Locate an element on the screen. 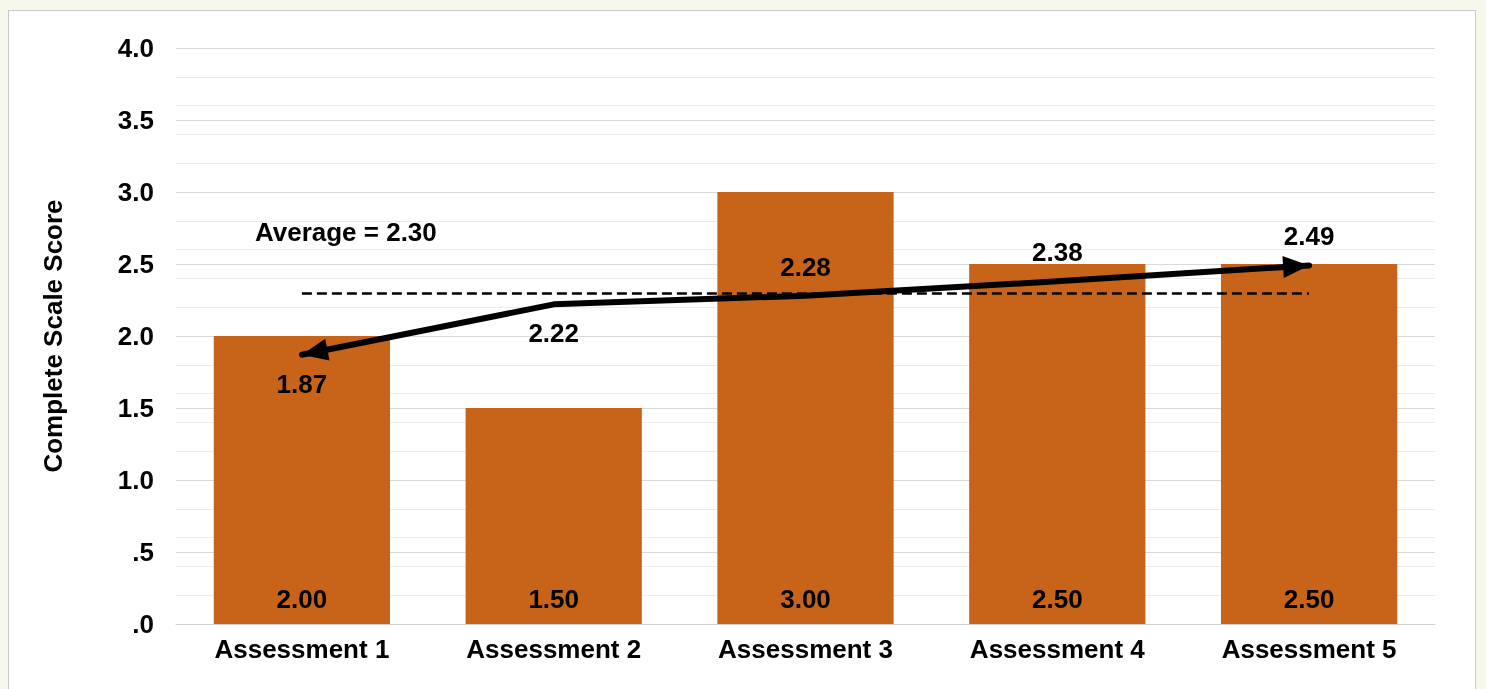  y-tick-label: 1.5 is located at coordinates (135, 408).